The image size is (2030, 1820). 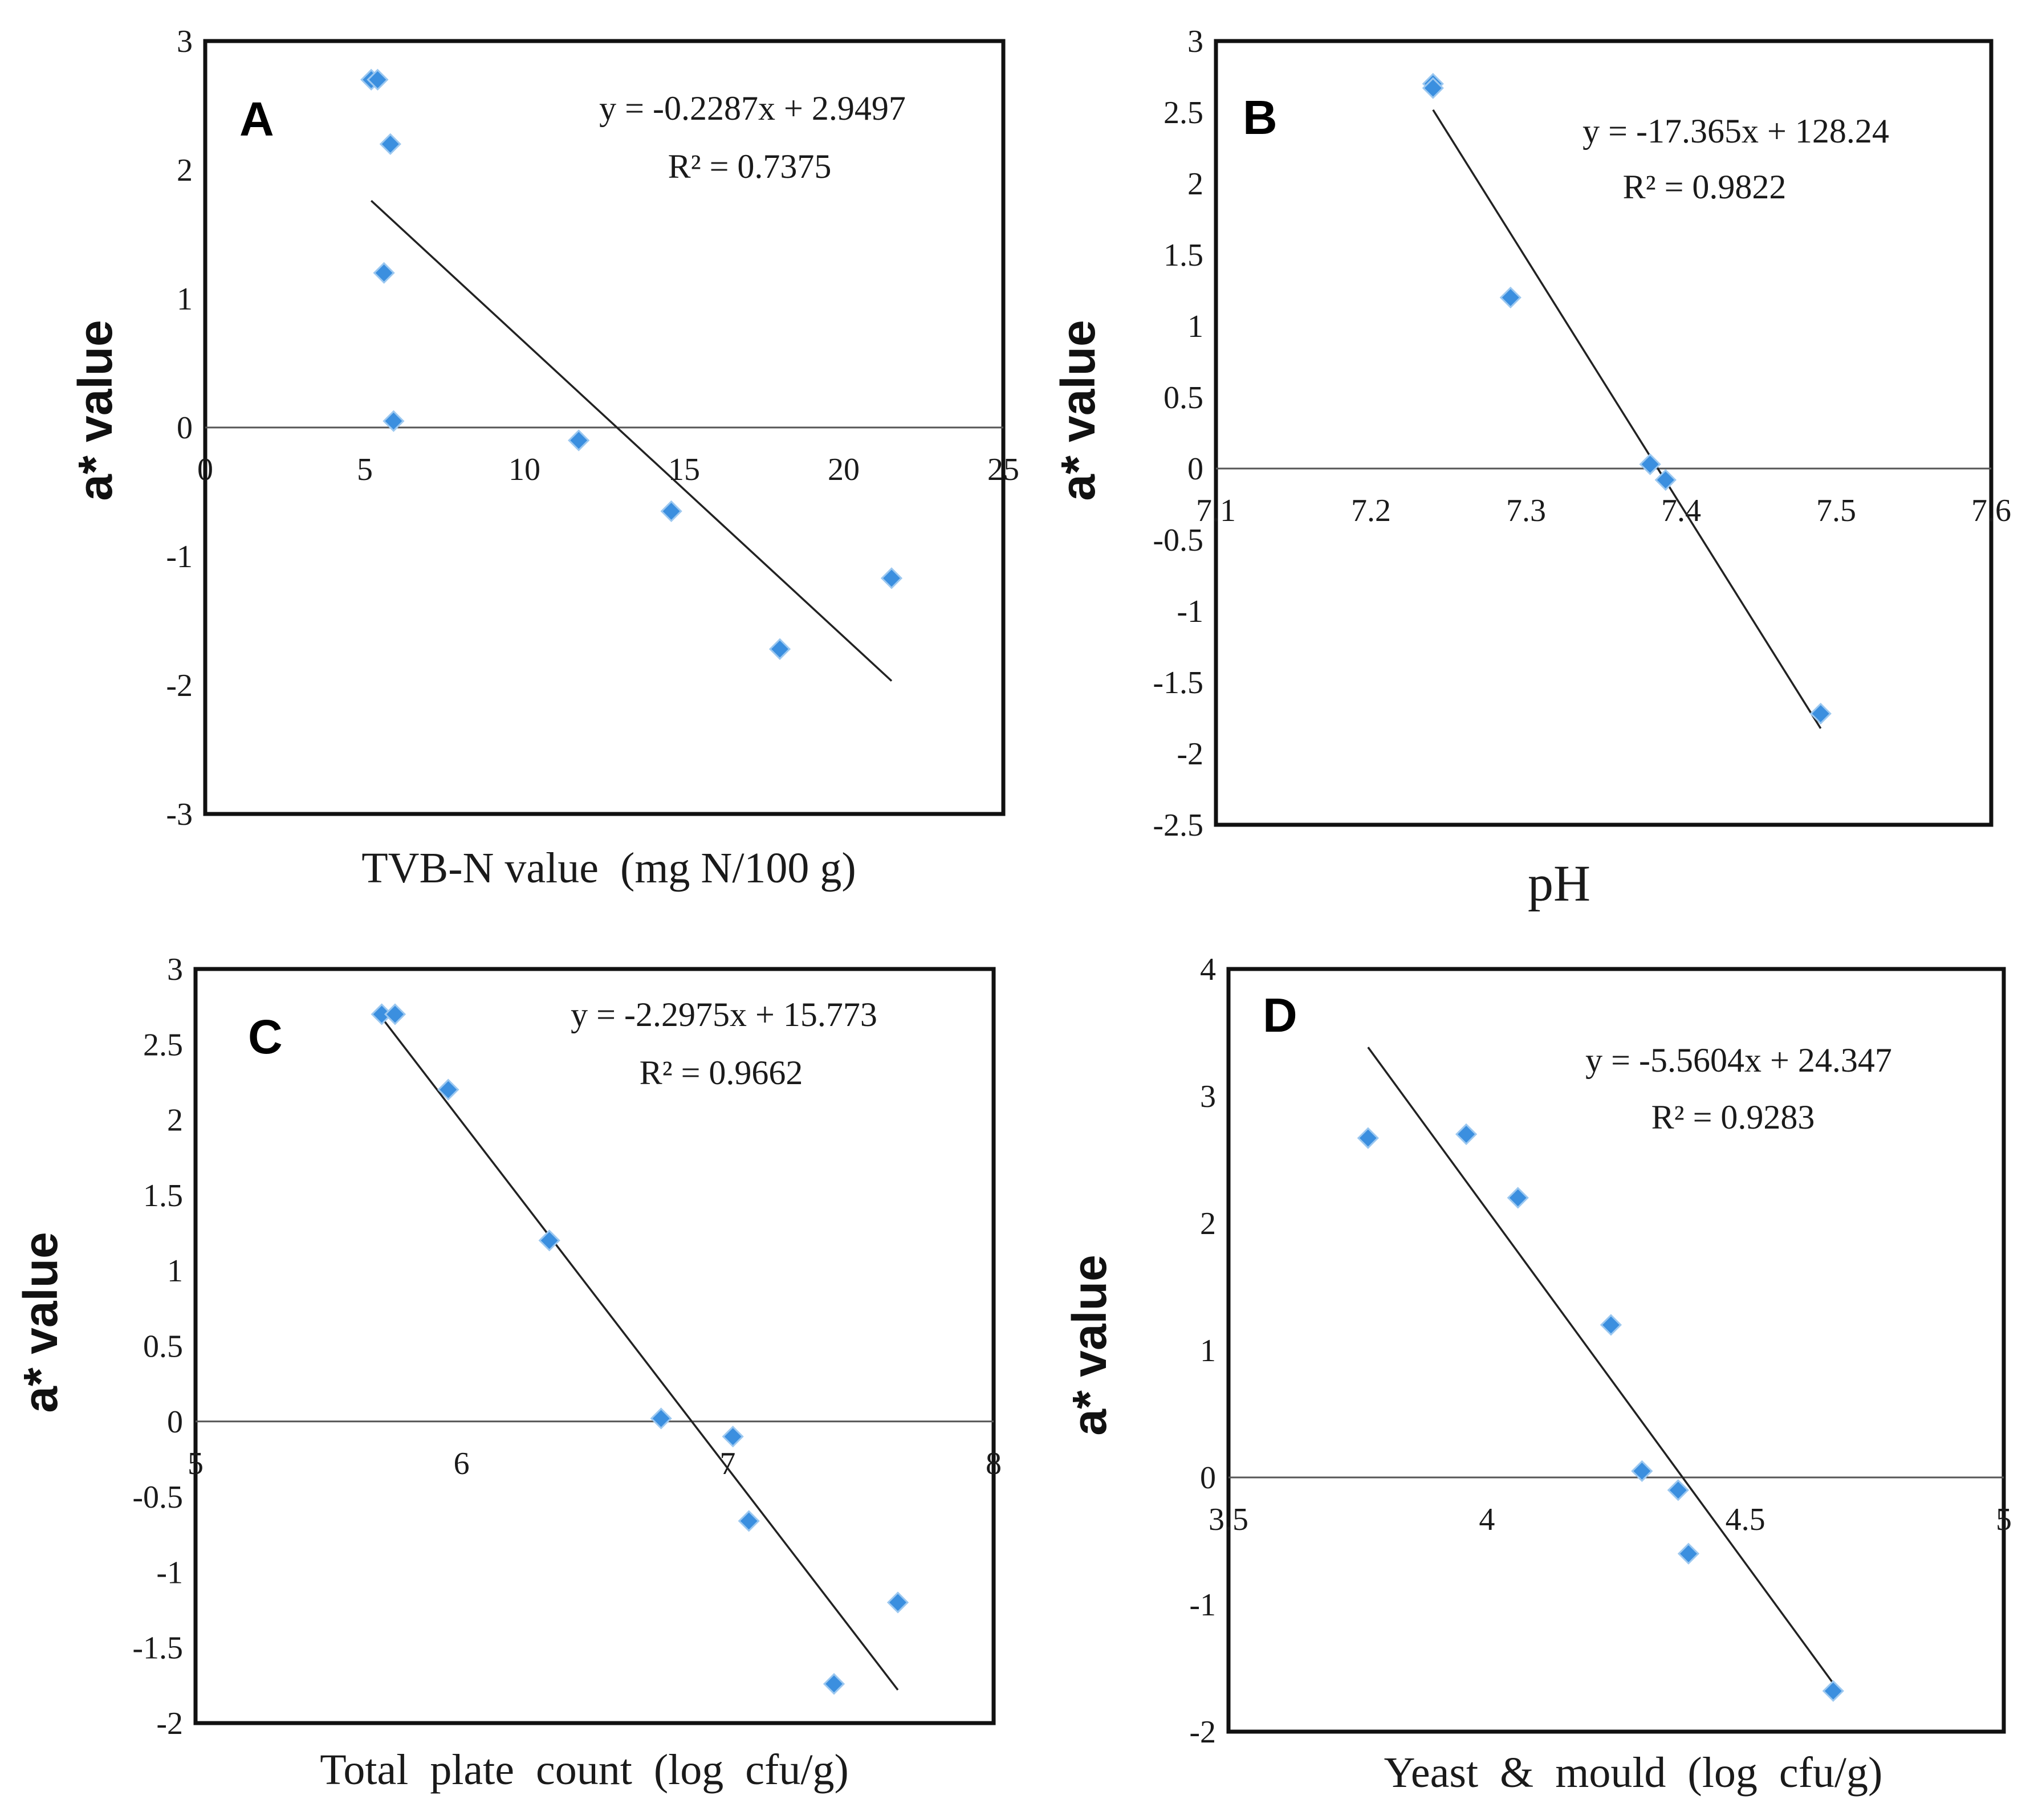 What do you see at coordinates (608, 868) in the screenshot?
I see `panel-a-x-label: TVB-N value (mg N/100 g)` at bounding box center [608, 868].